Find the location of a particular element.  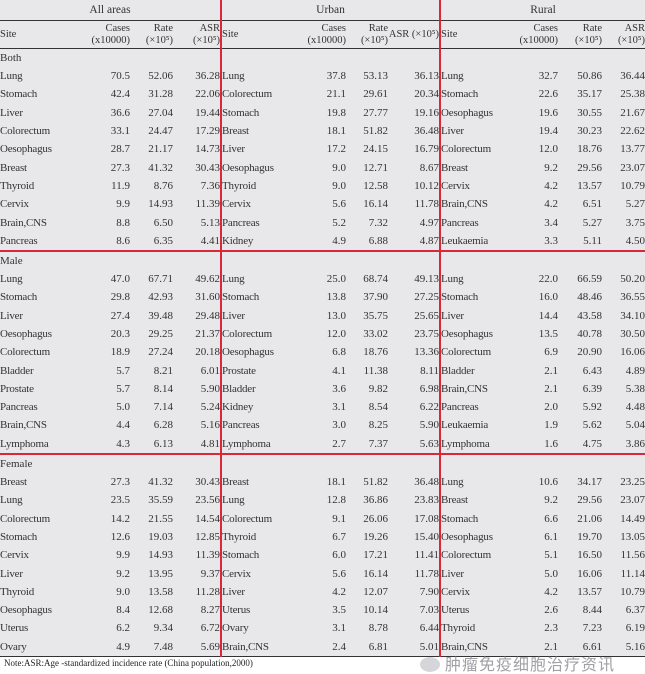

rural-rate-cell: 48.46 is located at coordinates (590, 297).